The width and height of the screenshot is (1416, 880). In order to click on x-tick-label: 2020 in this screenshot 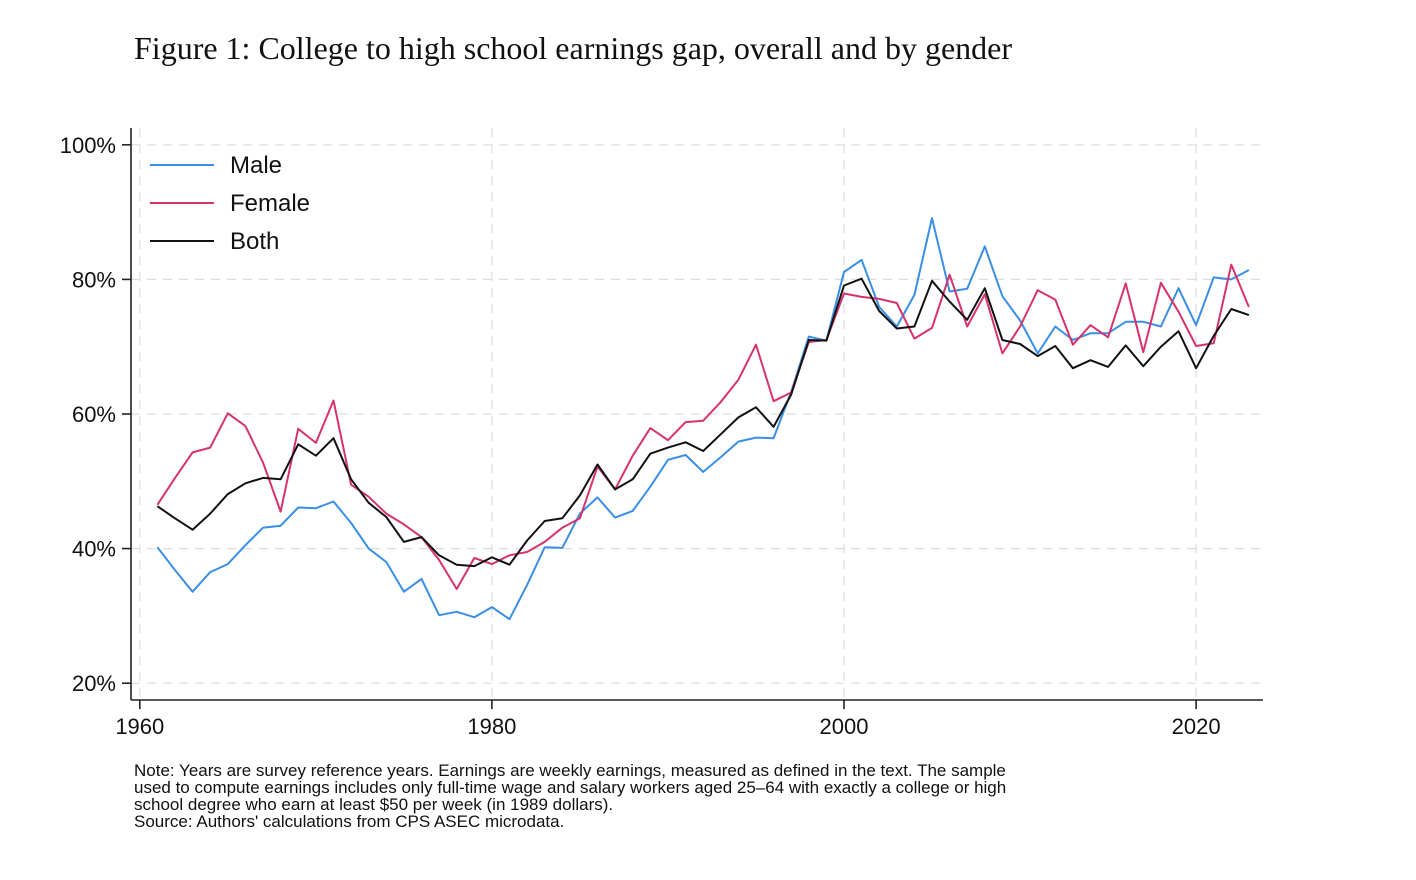, I will do `click(1196, 726)`.